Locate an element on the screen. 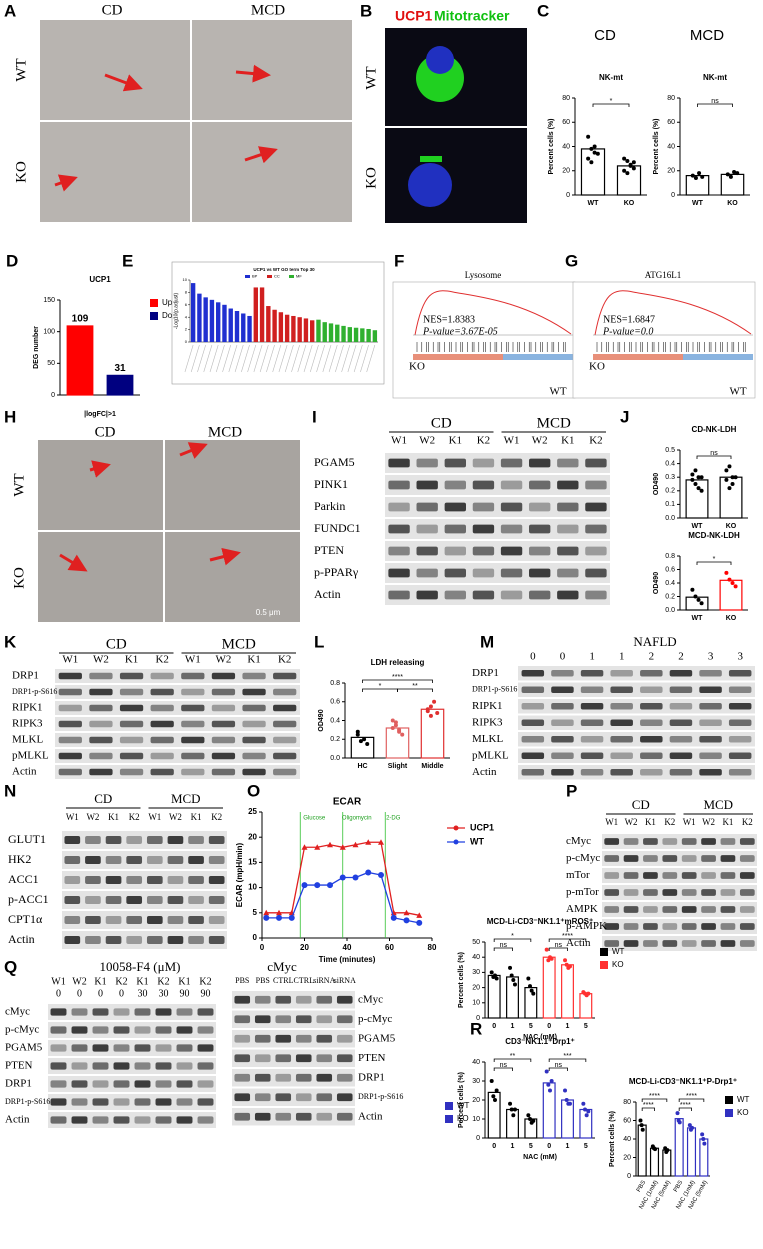  label: NES=1.6847 is located at coordinates (629, 319).